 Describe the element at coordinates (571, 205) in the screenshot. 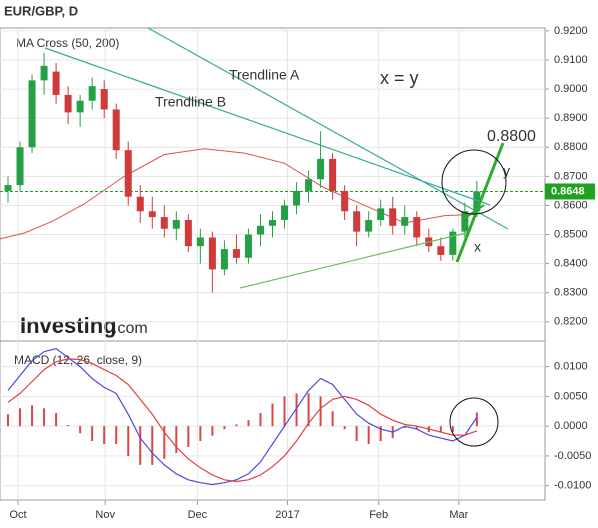

I see `y-tick-label: 0.8600` at that location.